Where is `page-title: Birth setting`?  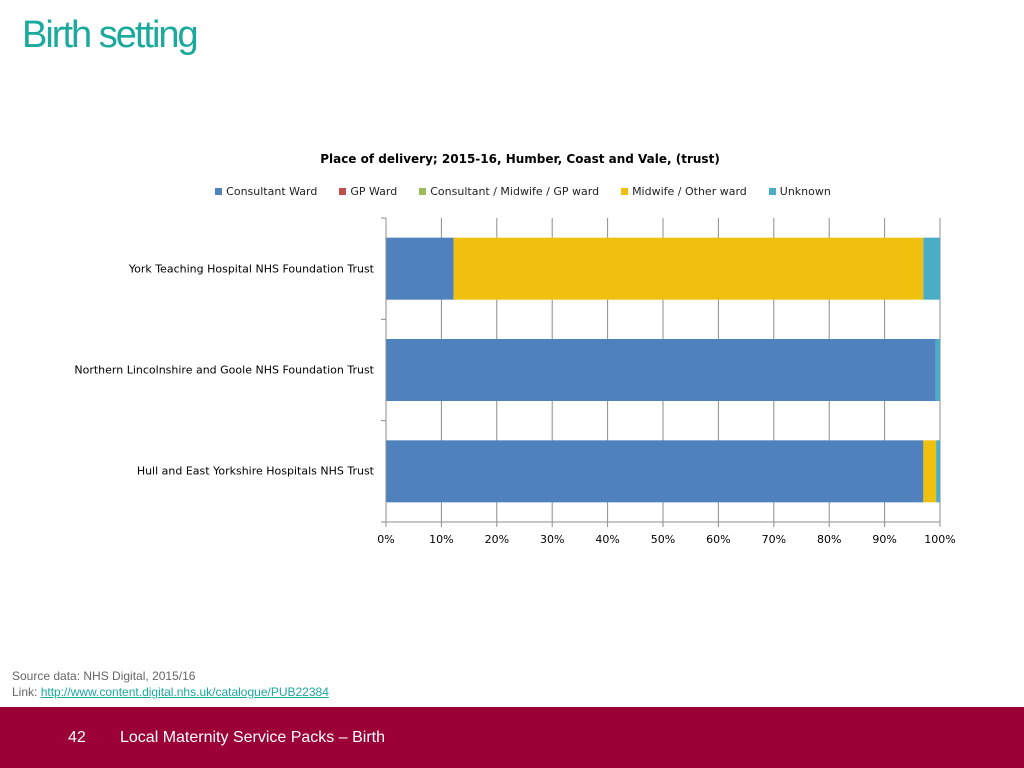
page-title: Birth setting is located at coordinates (110, 35).